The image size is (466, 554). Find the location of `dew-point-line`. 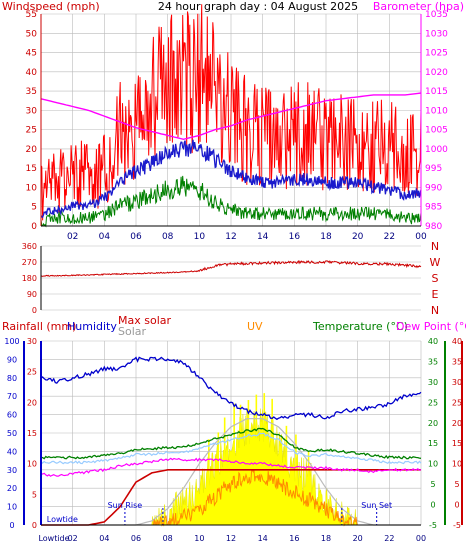

dew-point-line is located at coordinates (231, 467).